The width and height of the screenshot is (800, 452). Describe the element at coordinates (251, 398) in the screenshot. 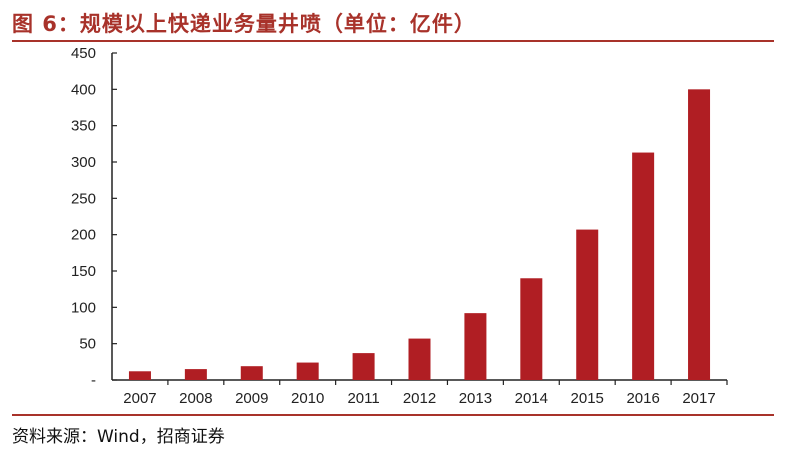

I see `x-tick-label: 2009` at that location.